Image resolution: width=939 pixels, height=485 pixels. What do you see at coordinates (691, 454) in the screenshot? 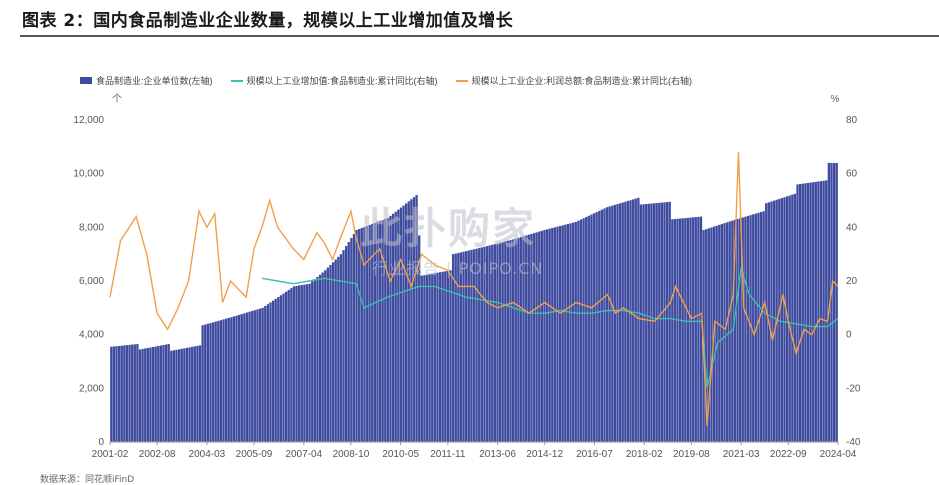
I see `x-tick-label: 2019-08` at bounding box center [691, 454].